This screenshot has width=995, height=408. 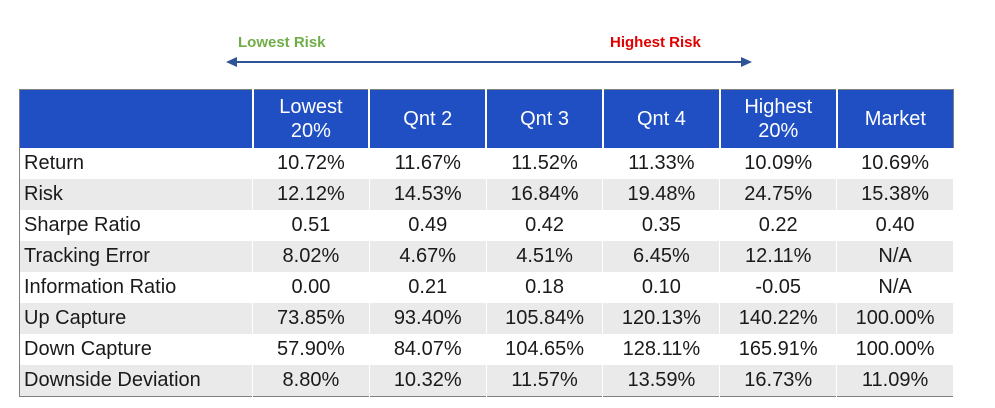 I want to click on table-row: Risk 12.12% 14.53% 16.84% 19.48% 24.75% 15.38%, so click(x=486, y=194).